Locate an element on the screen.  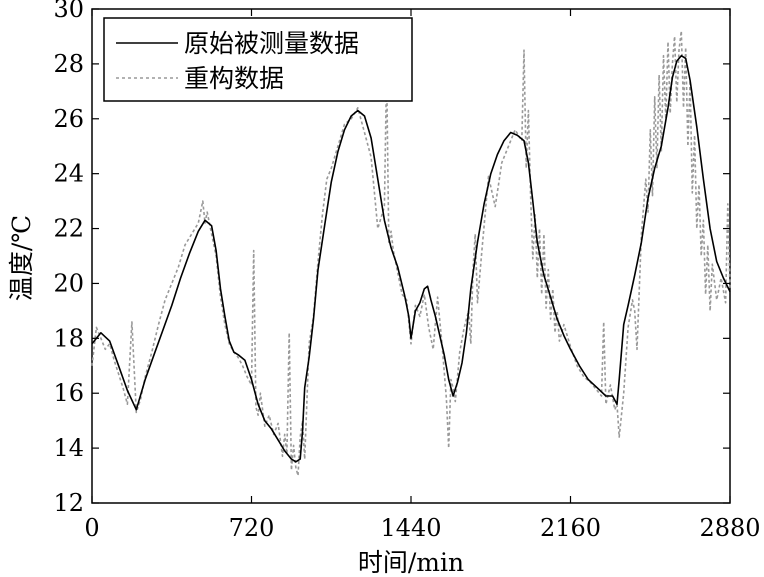
y-tick-label: 22 is located at coordinates (68, 229).